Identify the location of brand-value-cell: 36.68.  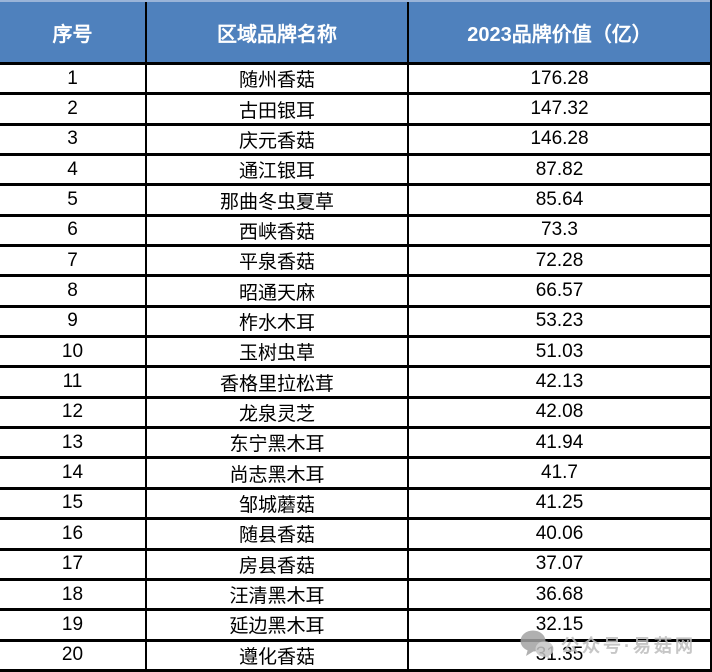
(559, 595).